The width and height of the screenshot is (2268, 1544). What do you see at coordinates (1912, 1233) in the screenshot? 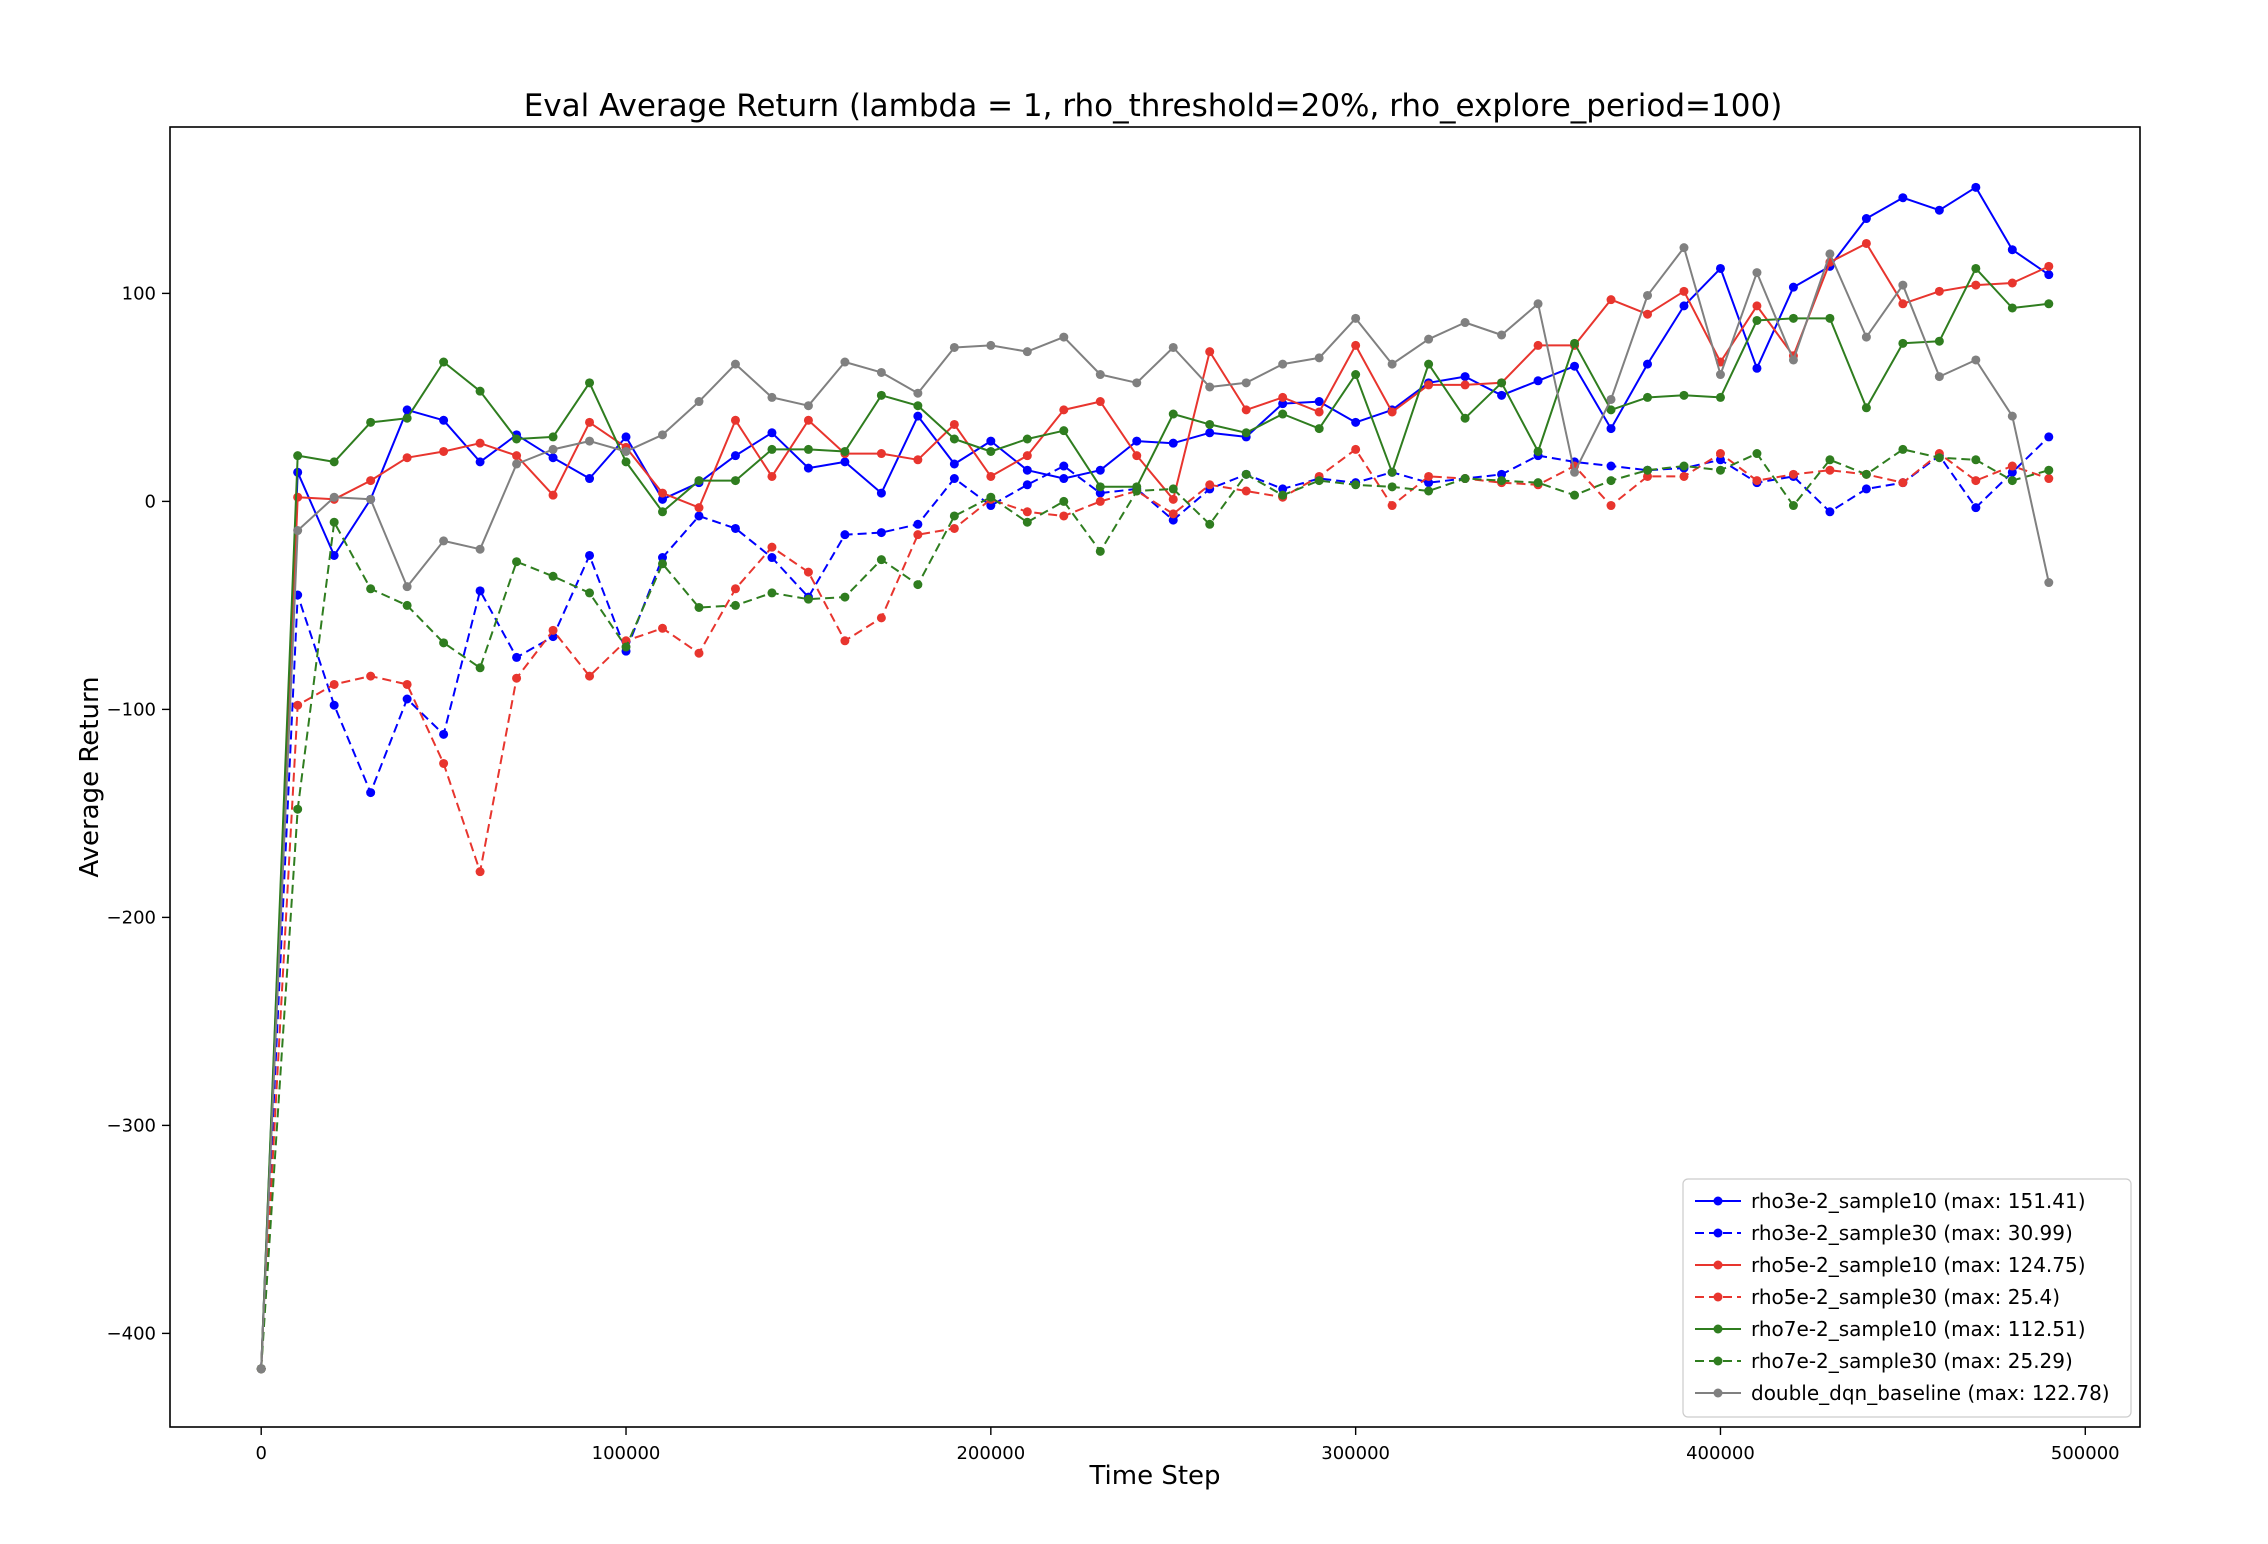
I see `legend-label: rho3e-2_sample30 (max: 30.99)` at bounding box center [1912, 1233].